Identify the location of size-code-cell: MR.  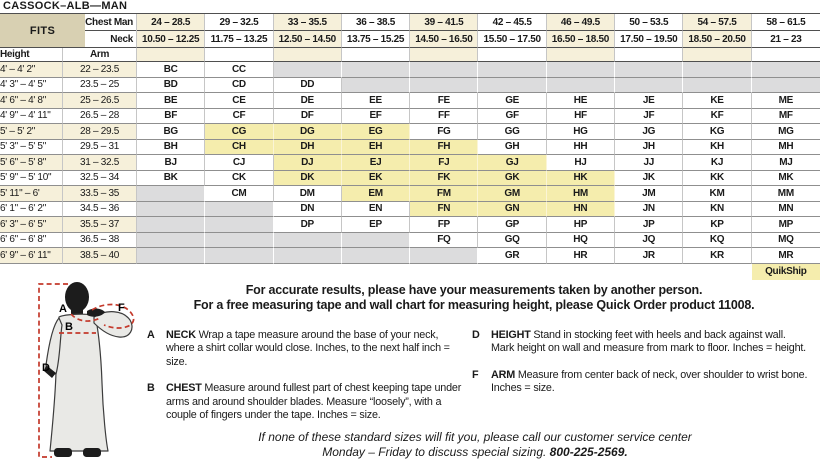
(785, 256).